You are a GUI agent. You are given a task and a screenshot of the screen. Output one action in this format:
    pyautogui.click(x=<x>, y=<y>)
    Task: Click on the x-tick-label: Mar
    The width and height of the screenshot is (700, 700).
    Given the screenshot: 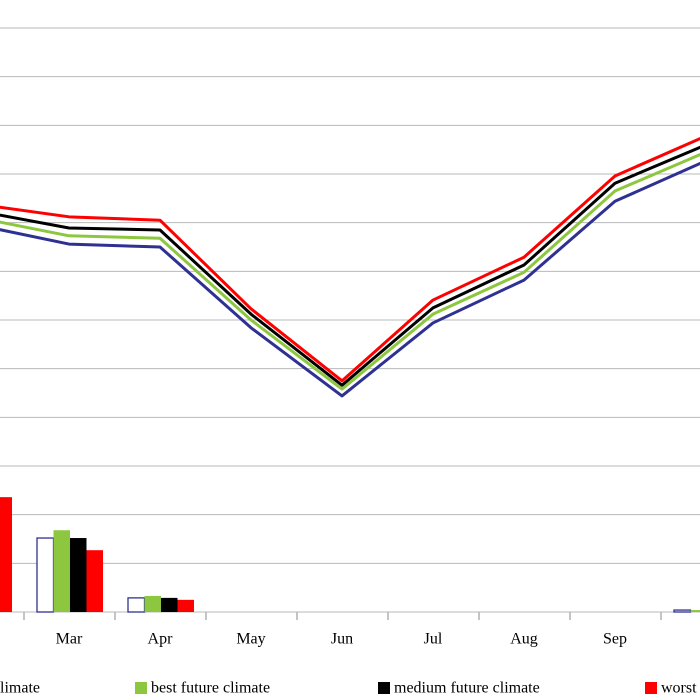 What is the action you would take?
    pyautogui.click(x=69, y=639)
    